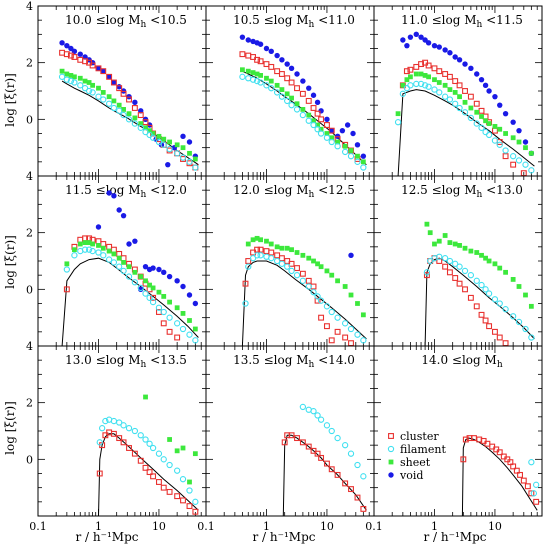 The image size is (545, 545). What do you see at coordinates (116, 436) in the screenshot?
I see `panel-7: 0 2 4 0.1 1 10 13.0 ≤log Mh <13.5` at bounding box center [116, 436].